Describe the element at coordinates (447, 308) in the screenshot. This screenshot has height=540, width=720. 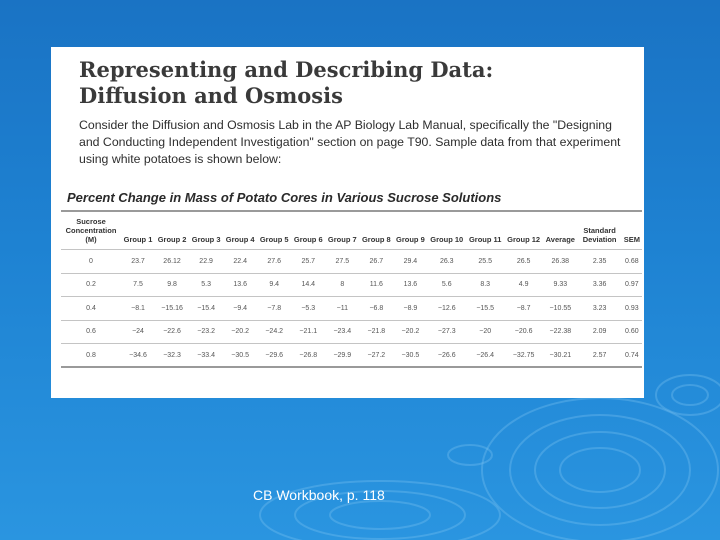
I see `table-cell: −12.6` at that location.